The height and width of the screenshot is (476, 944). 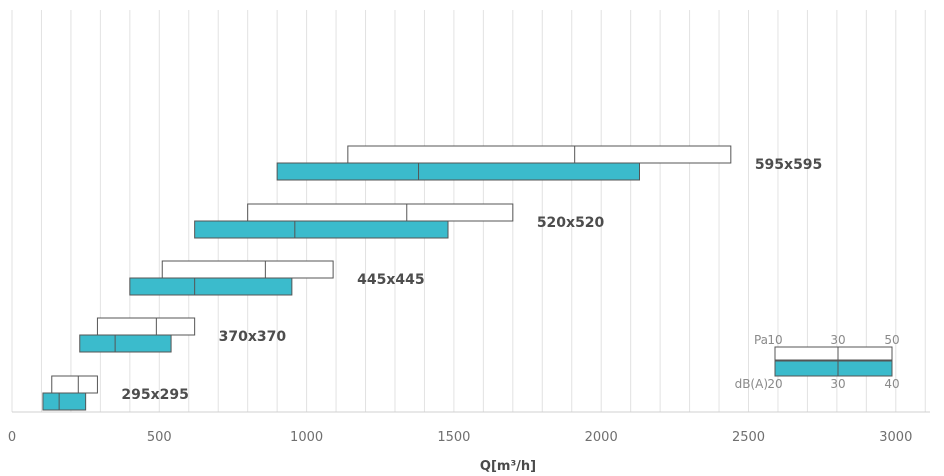 I want to click on x-tick-label: 0, so click(x=12, y=437).